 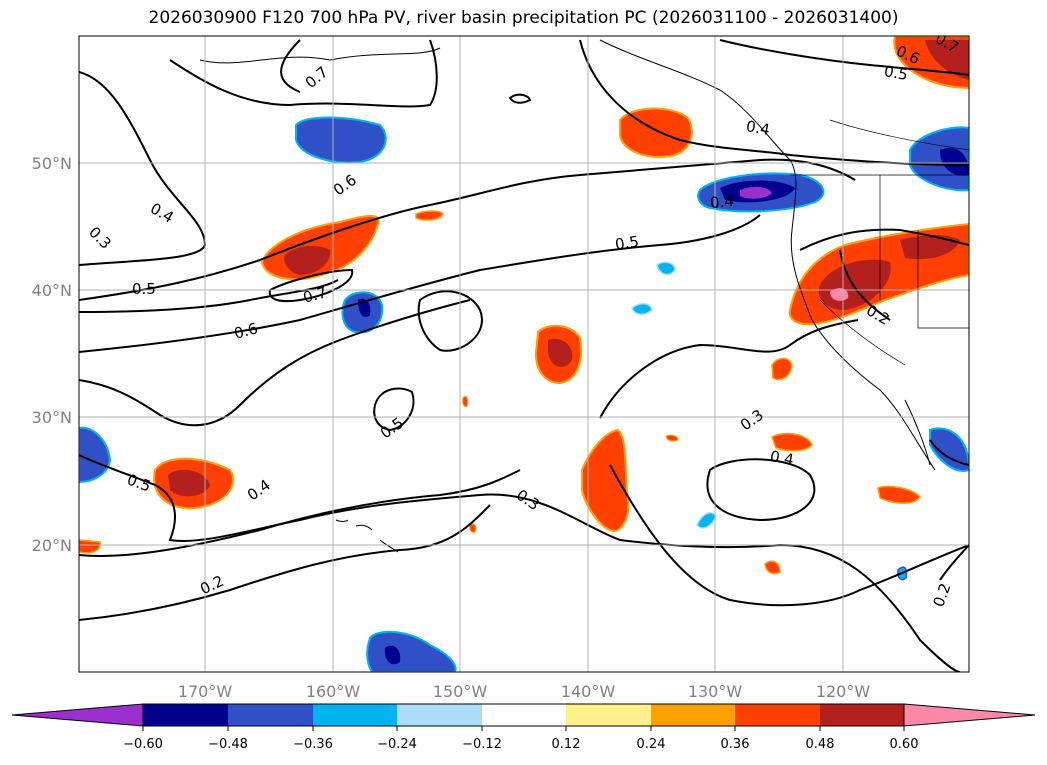 I want to click on colorbar-tick-label: −0.48, so click(x=228, y=744).